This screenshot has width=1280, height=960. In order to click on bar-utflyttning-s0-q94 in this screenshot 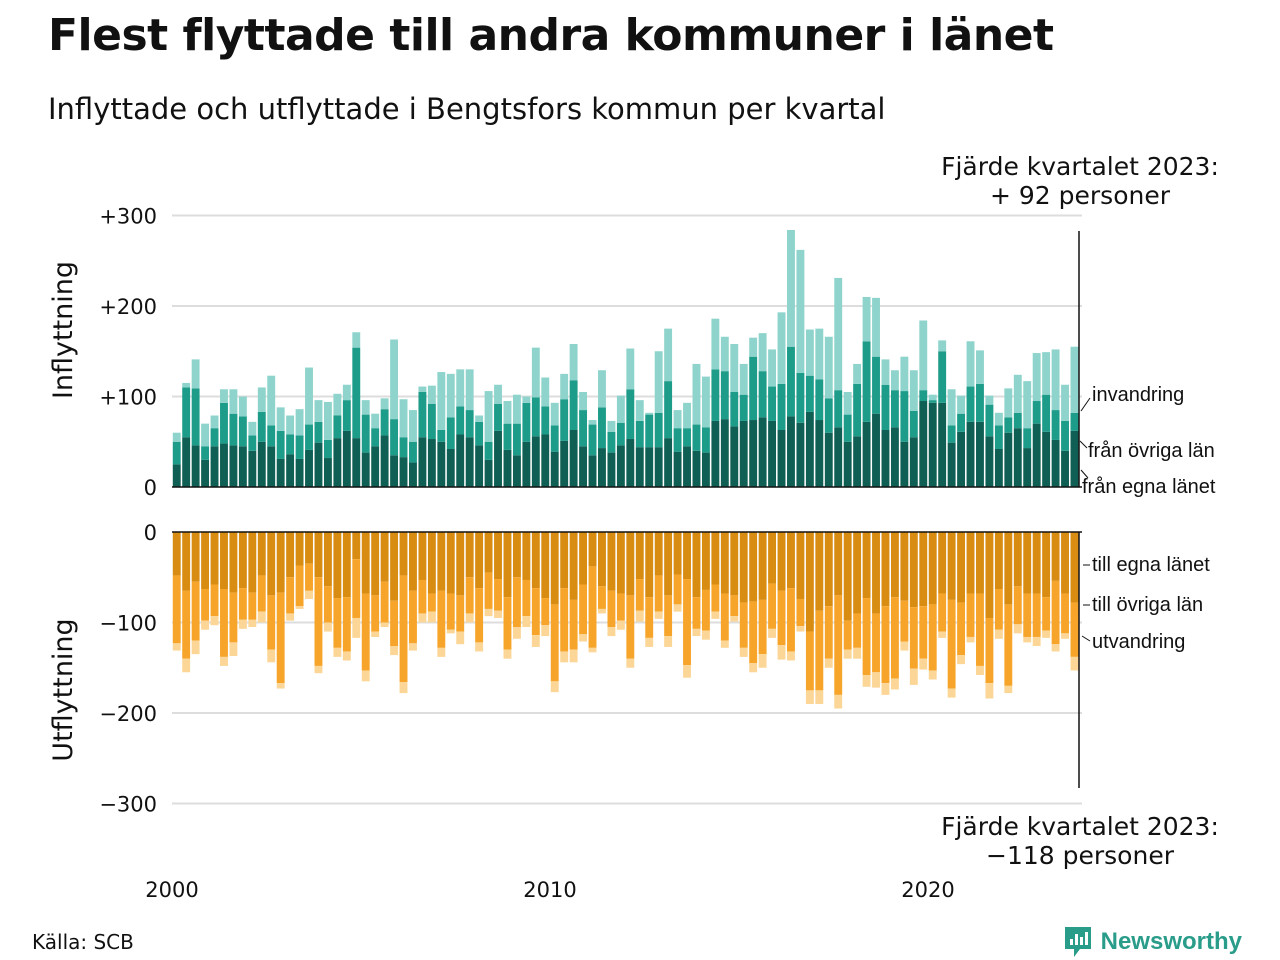, I will do `click(1065, 563)`.